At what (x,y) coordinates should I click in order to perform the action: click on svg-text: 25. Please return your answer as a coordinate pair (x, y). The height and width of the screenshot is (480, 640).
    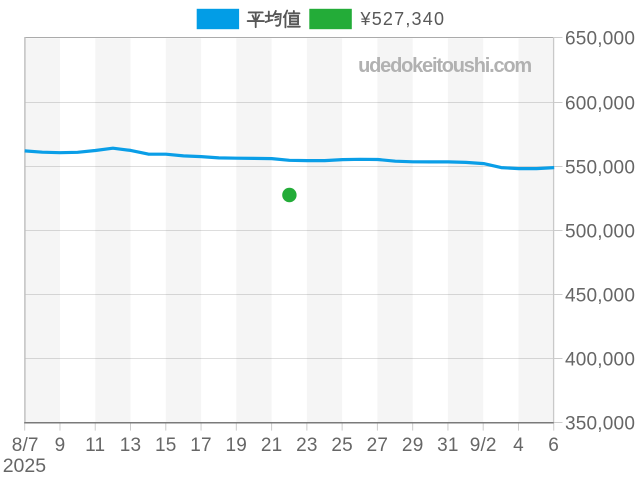
    Looking at the image, I should click on (342, 445).